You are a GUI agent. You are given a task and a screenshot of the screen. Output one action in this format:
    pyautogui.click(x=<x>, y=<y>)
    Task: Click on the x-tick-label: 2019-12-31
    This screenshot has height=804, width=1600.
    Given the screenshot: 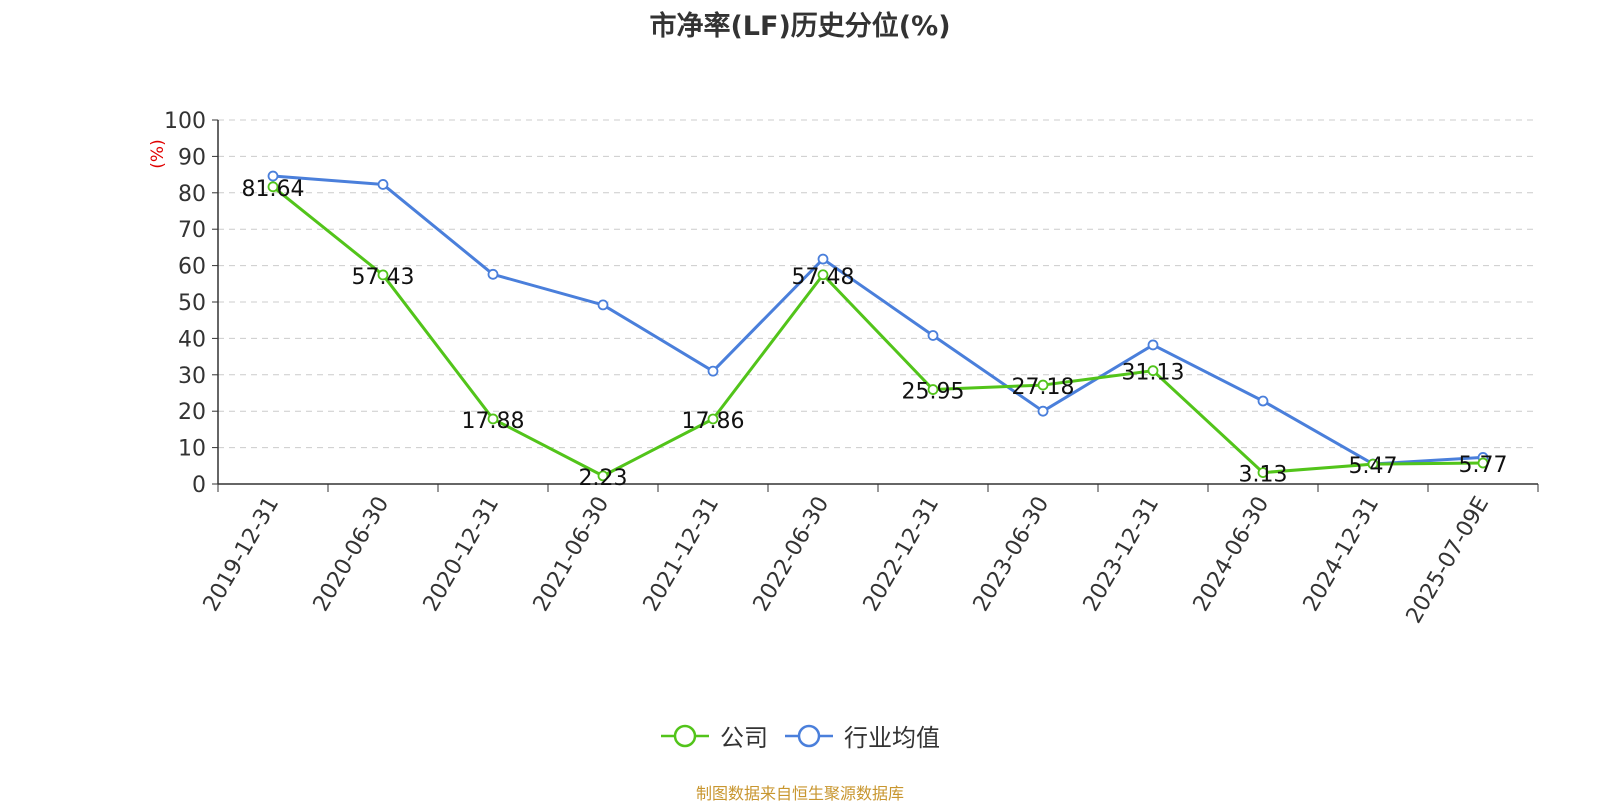 What is the action you would take?
    pyautogui.click(x=242, y=554)
    